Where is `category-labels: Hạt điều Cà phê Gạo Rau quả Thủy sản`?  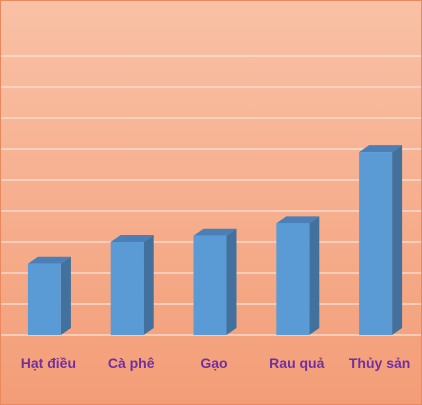 category-labels: Hạt điều Cà phê Gạo Rau quả Thủy sản is located at coordinates (216, 363).